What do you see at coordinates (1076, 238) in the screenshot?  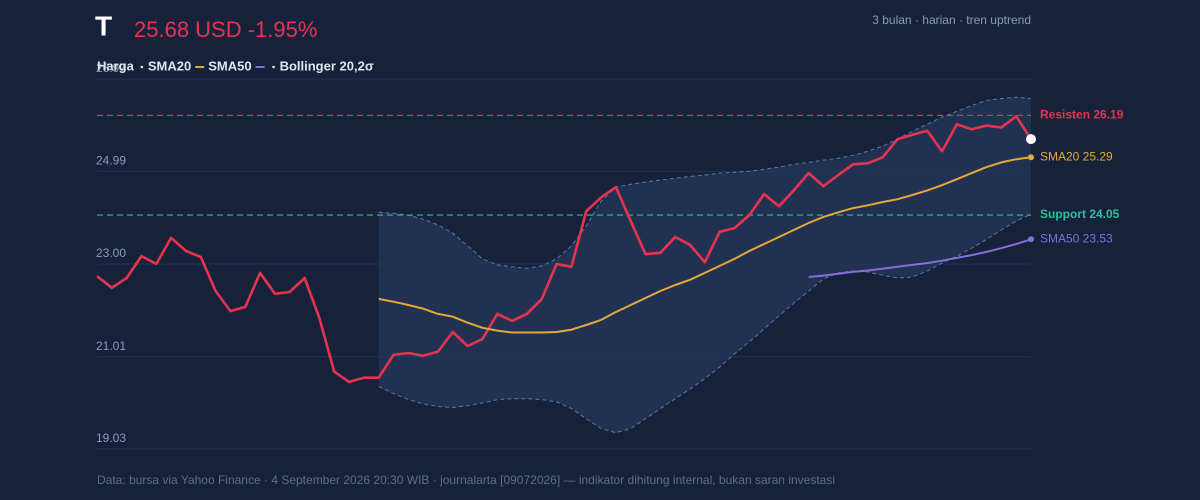 I see `series-end-label: SMA50 23.53` at bounding box center [1076, 238].